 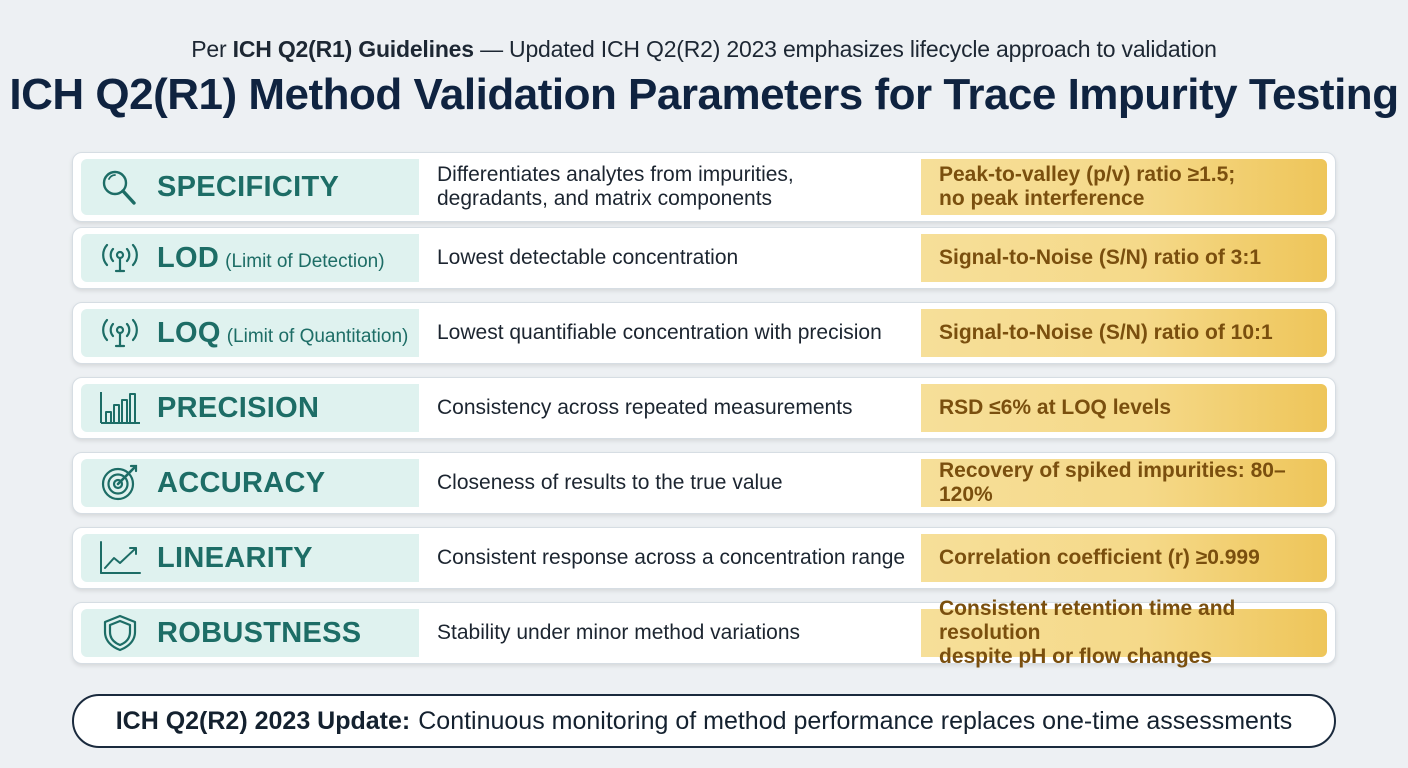 I want to click on description-line: Consistency across repeated measurements, so click(x=645, y=407).